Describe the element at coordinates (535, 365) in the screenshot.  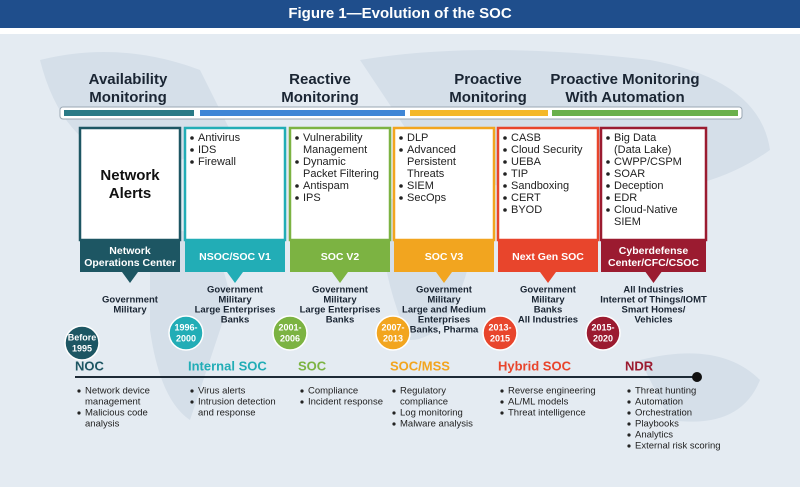
I see `stage-name: Hybrid SOC` at that location.